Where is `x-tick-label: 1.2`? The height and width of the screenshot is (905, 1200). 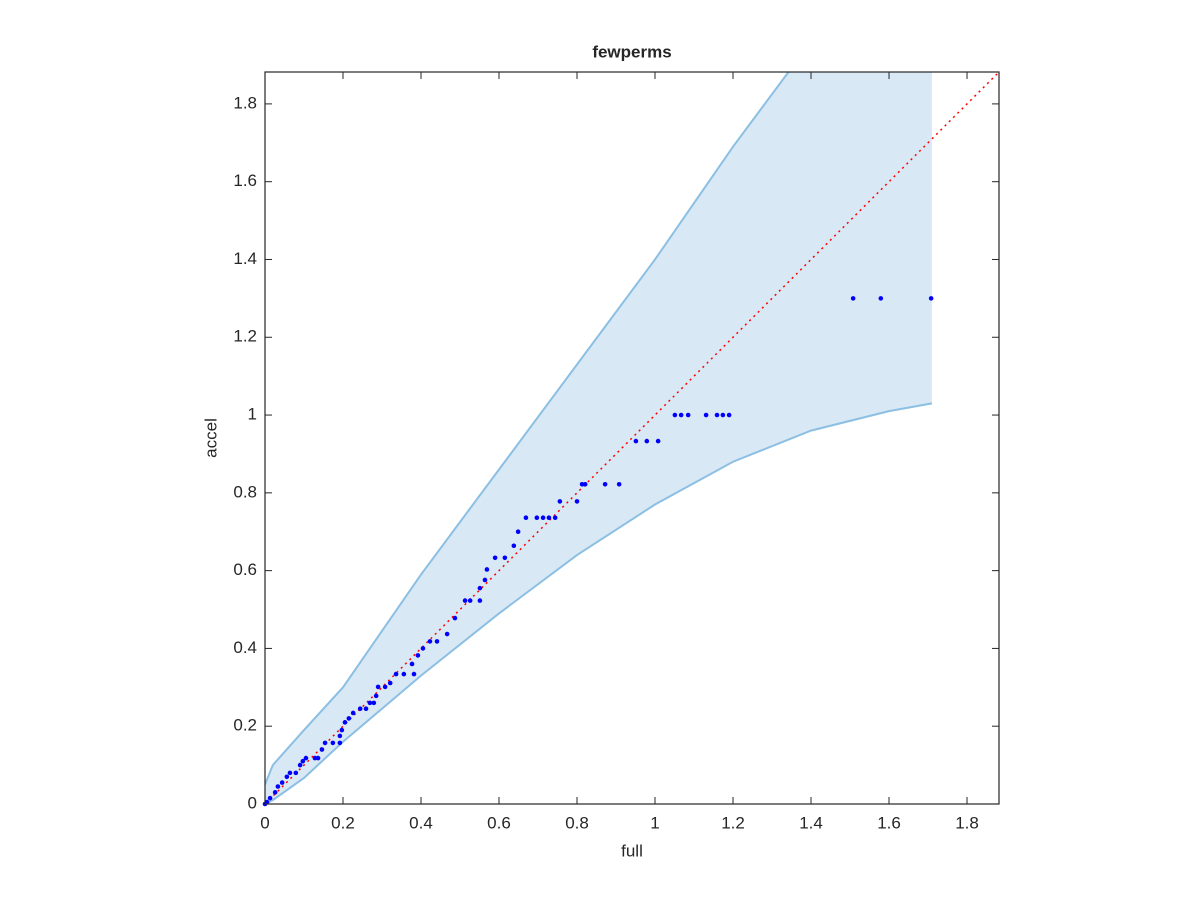 x-tick-label: 1.2 is located at coordinates (733, 822).